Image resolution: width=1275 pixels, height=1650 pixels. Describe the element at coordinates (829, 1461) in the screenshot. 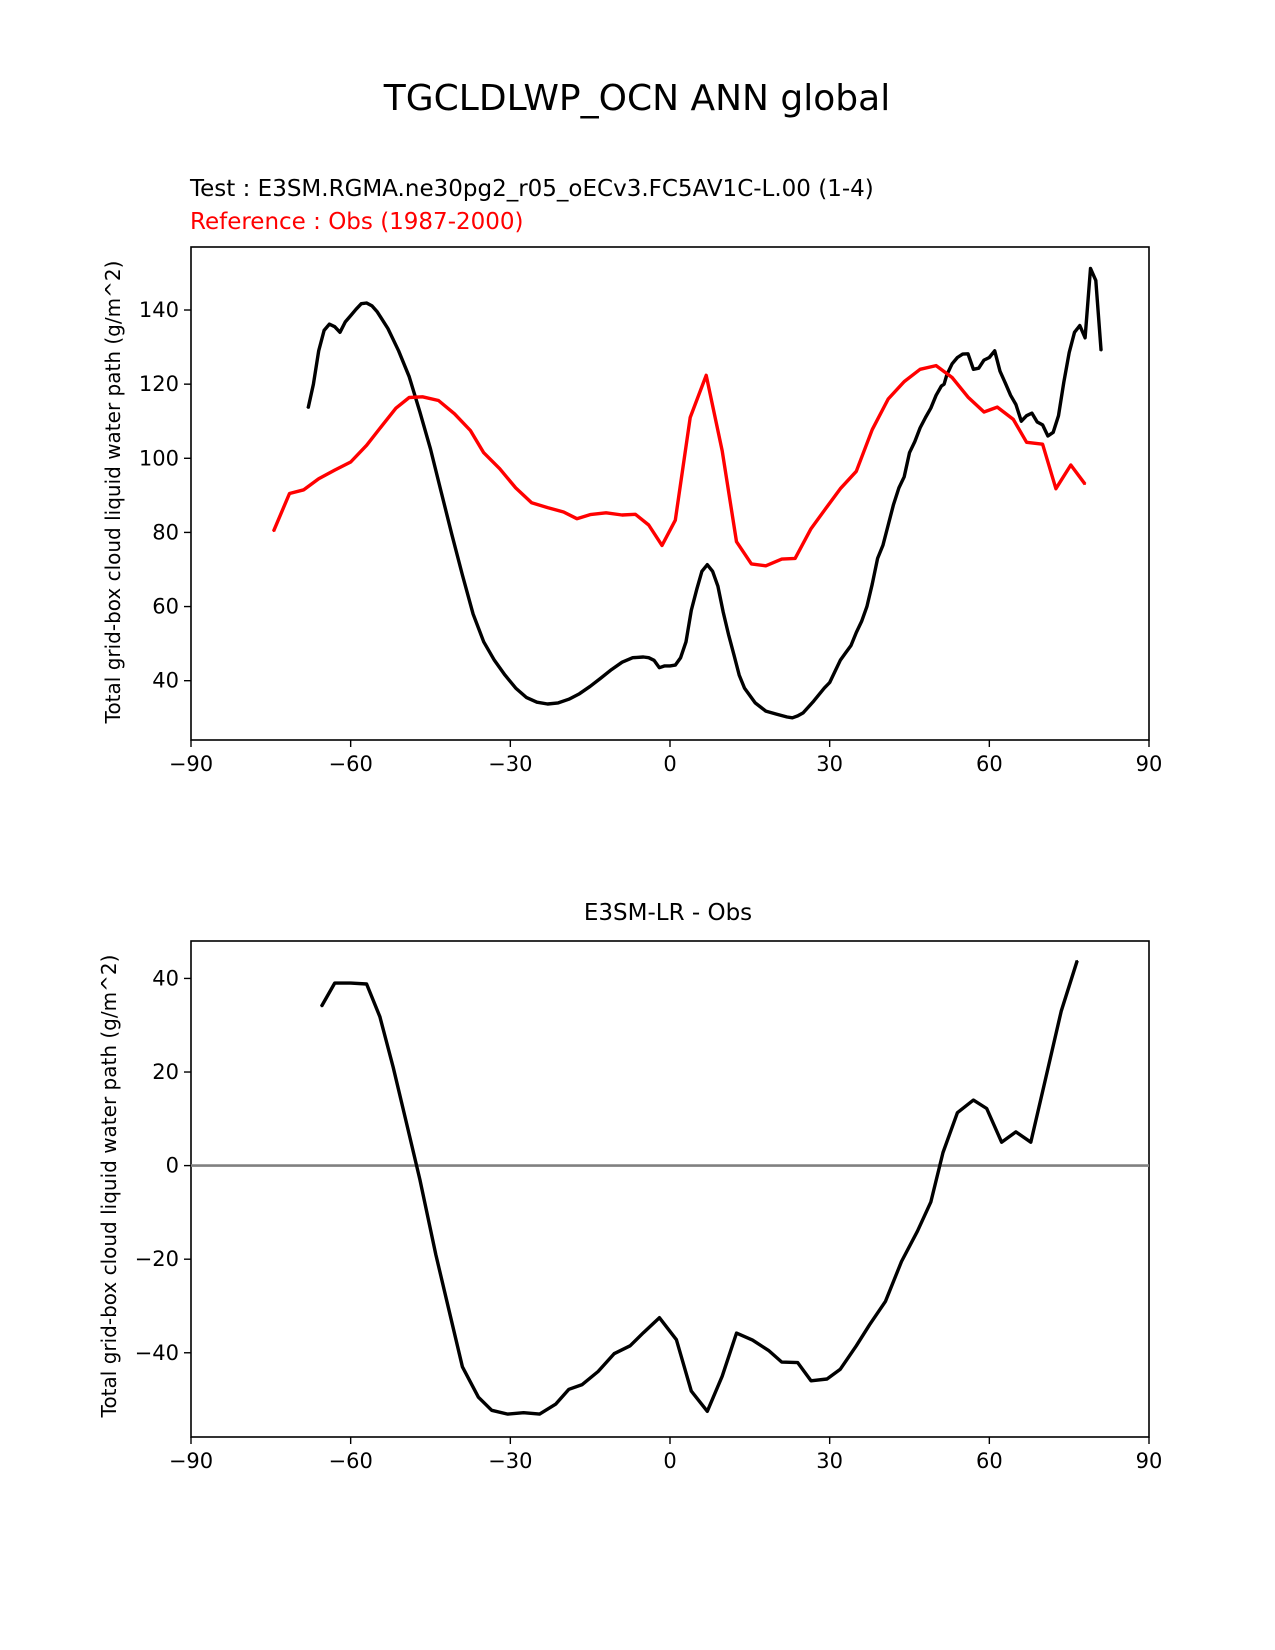

I see `x-tick-label: 30` at that location.